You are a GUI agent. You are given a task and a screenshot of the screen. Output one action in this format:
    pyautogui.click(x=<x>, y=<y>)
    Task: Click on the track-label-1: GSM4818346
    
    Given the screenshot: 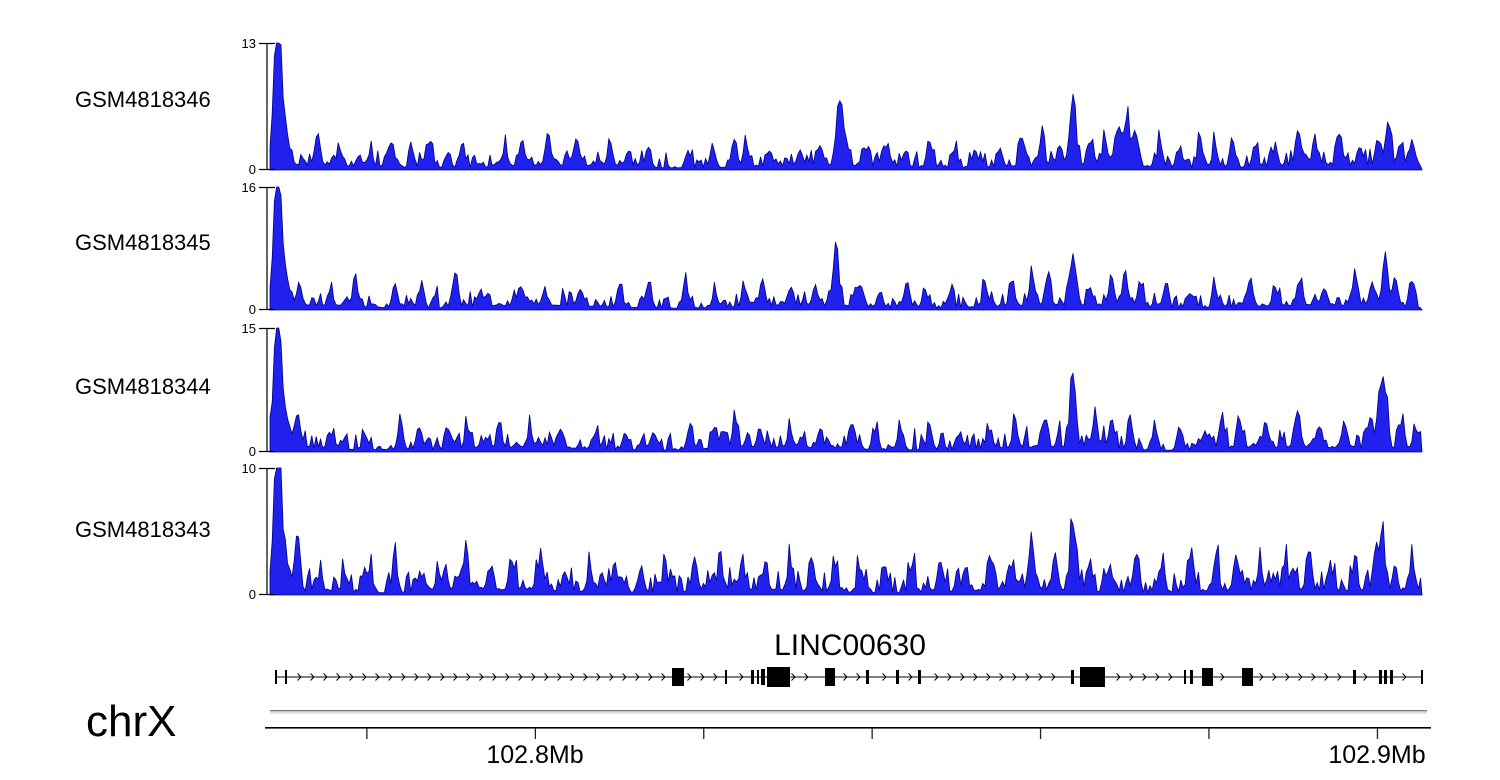 What is the action you would take?
    pyautogui.click(x=143, y=99)
    